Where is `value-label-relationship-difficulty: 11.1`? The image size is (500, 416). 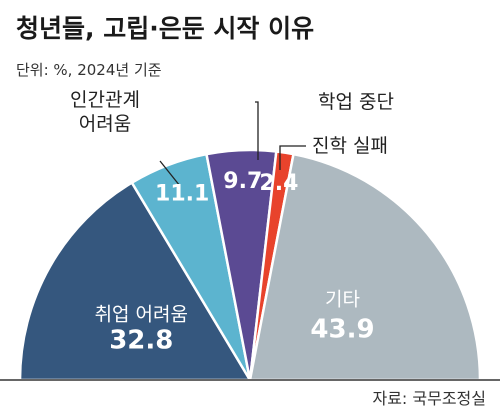
value-label-relationship-difficulty: 11.1 is located at coordinates (182, 194).